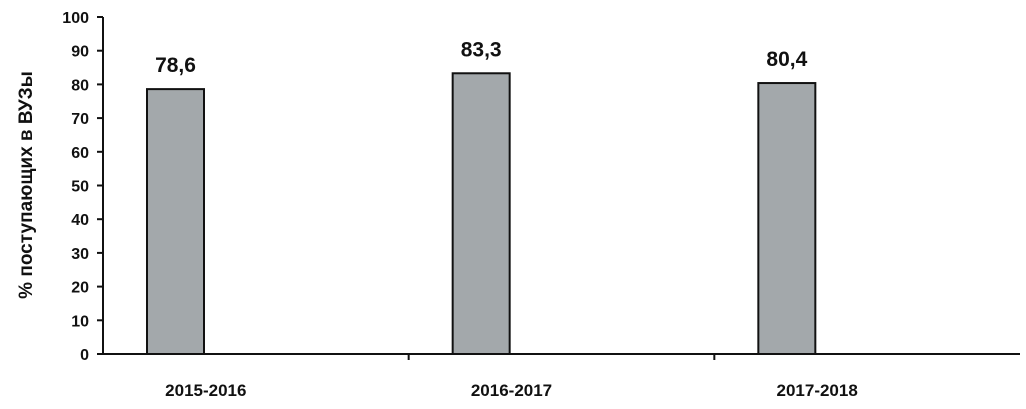  I want to click on data-label-2016-2017: 83,3, so click(481, 49).